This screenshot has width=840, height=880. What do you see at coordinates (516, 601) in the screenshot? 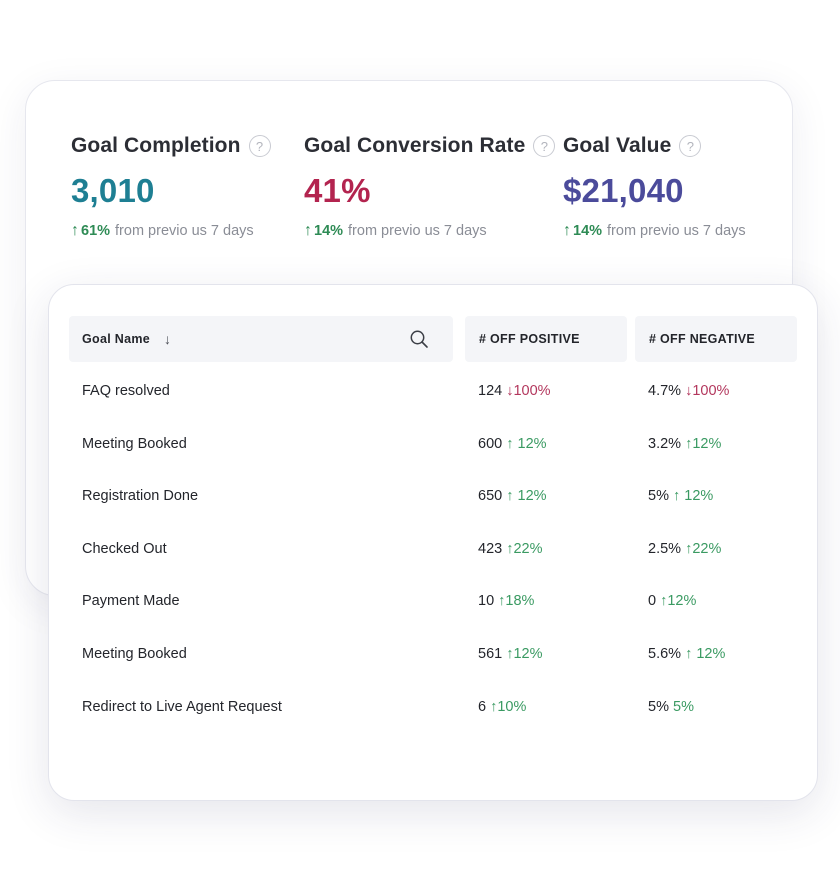
I see `positive-change: ↑18%` at bounding box center [516, 601].